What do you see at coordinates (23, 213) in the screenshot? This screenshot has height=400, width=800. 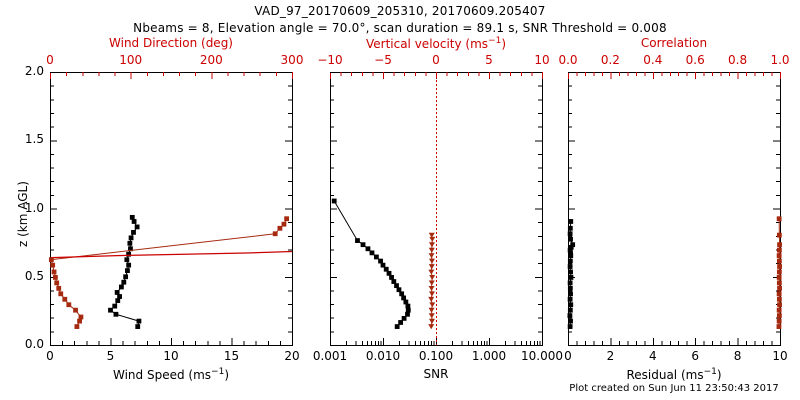 I see `y-axis-title: z (km AGL)` at bounding box center [23, 213].